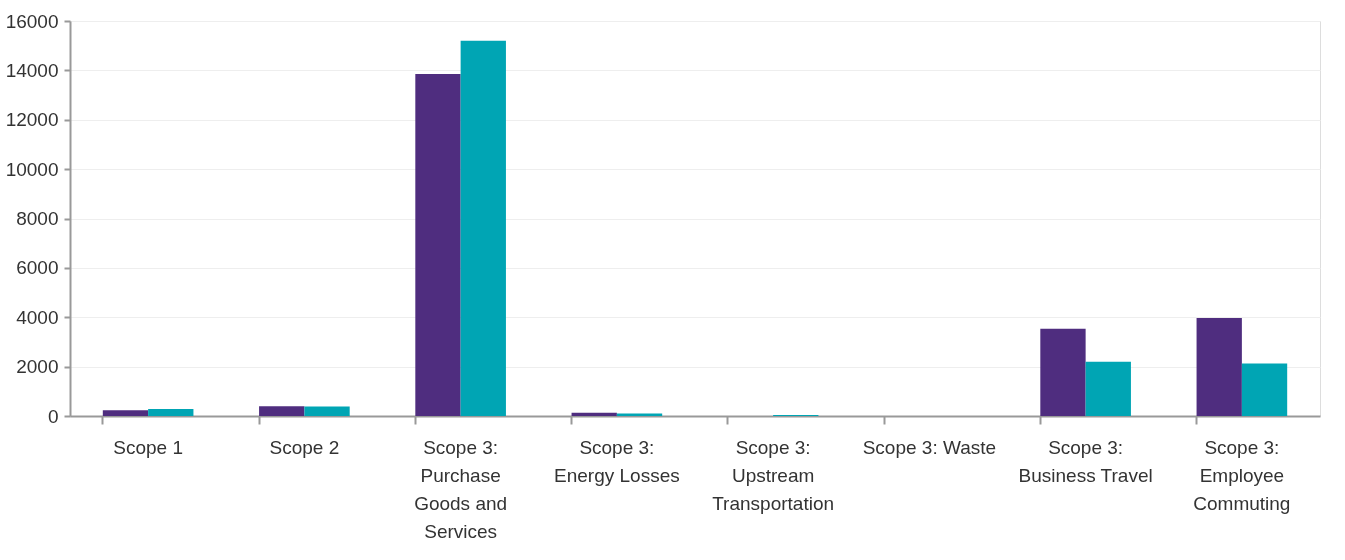 The image size is (1345, 560). What do you see at coordinates (37, 317) in the screenshot?
I see `y-tick-label: 4000` at bounding box center [37, 317].